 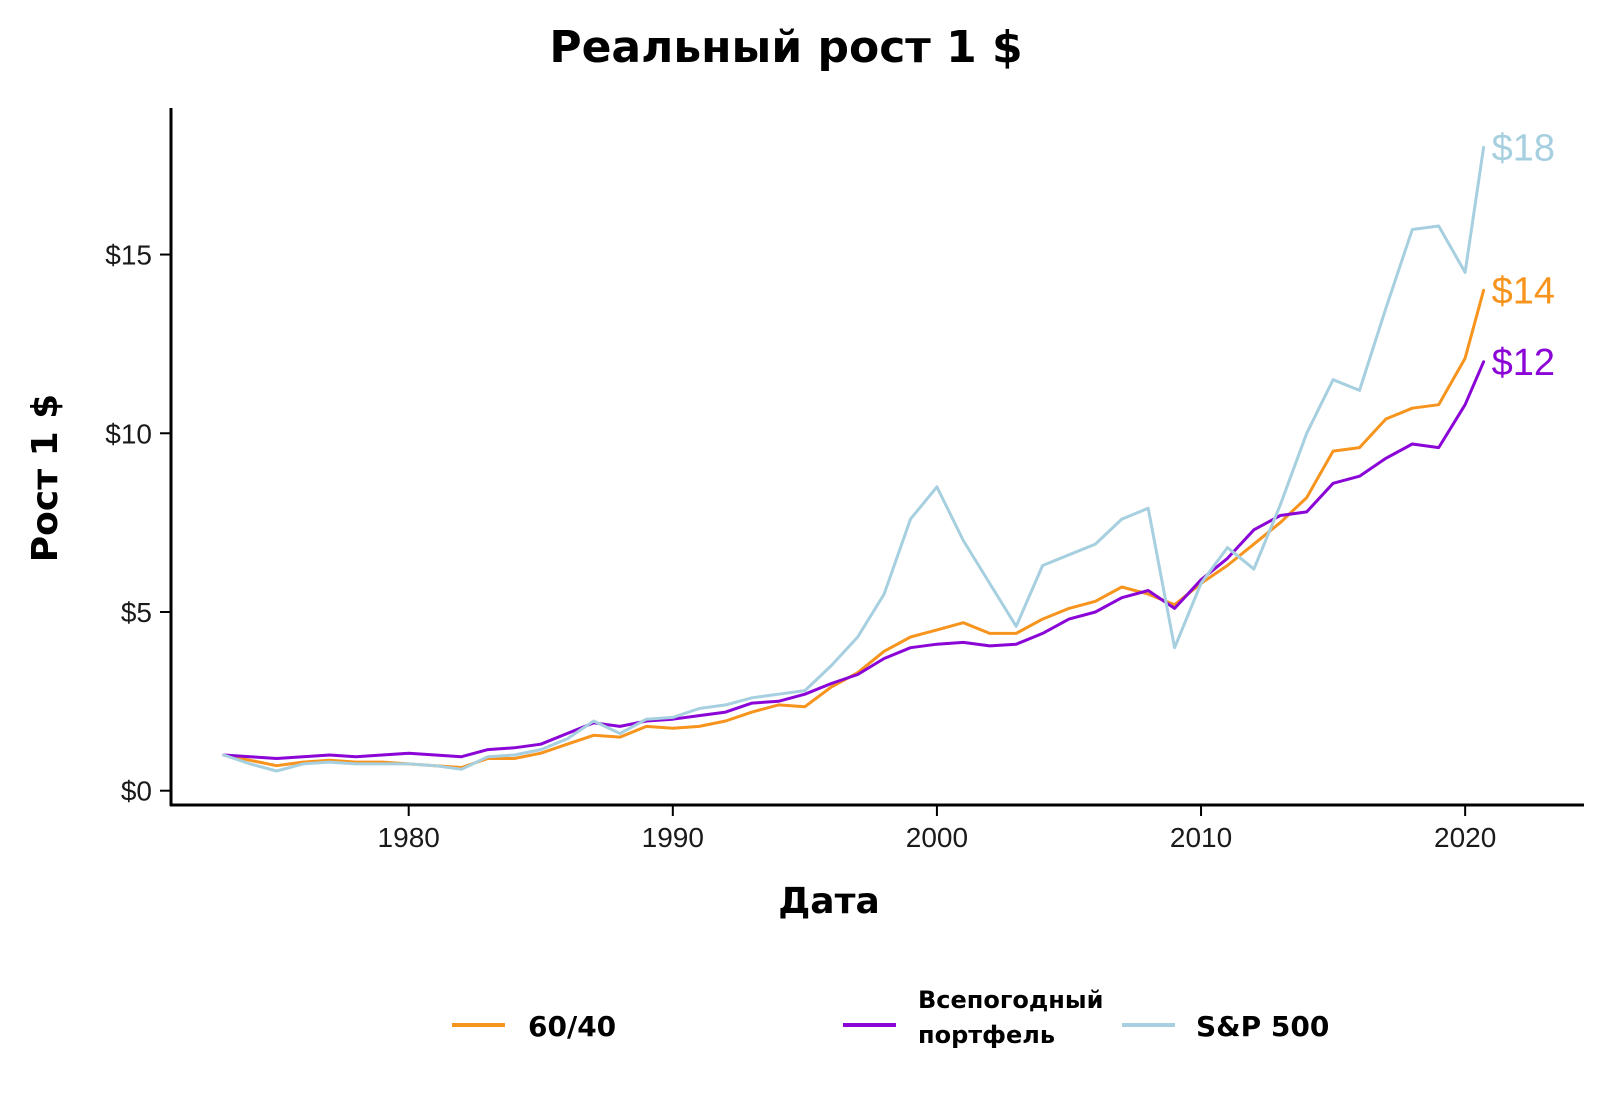 I want to click on end-labels: $14 $12 $18, so click(x=1523, y=255).